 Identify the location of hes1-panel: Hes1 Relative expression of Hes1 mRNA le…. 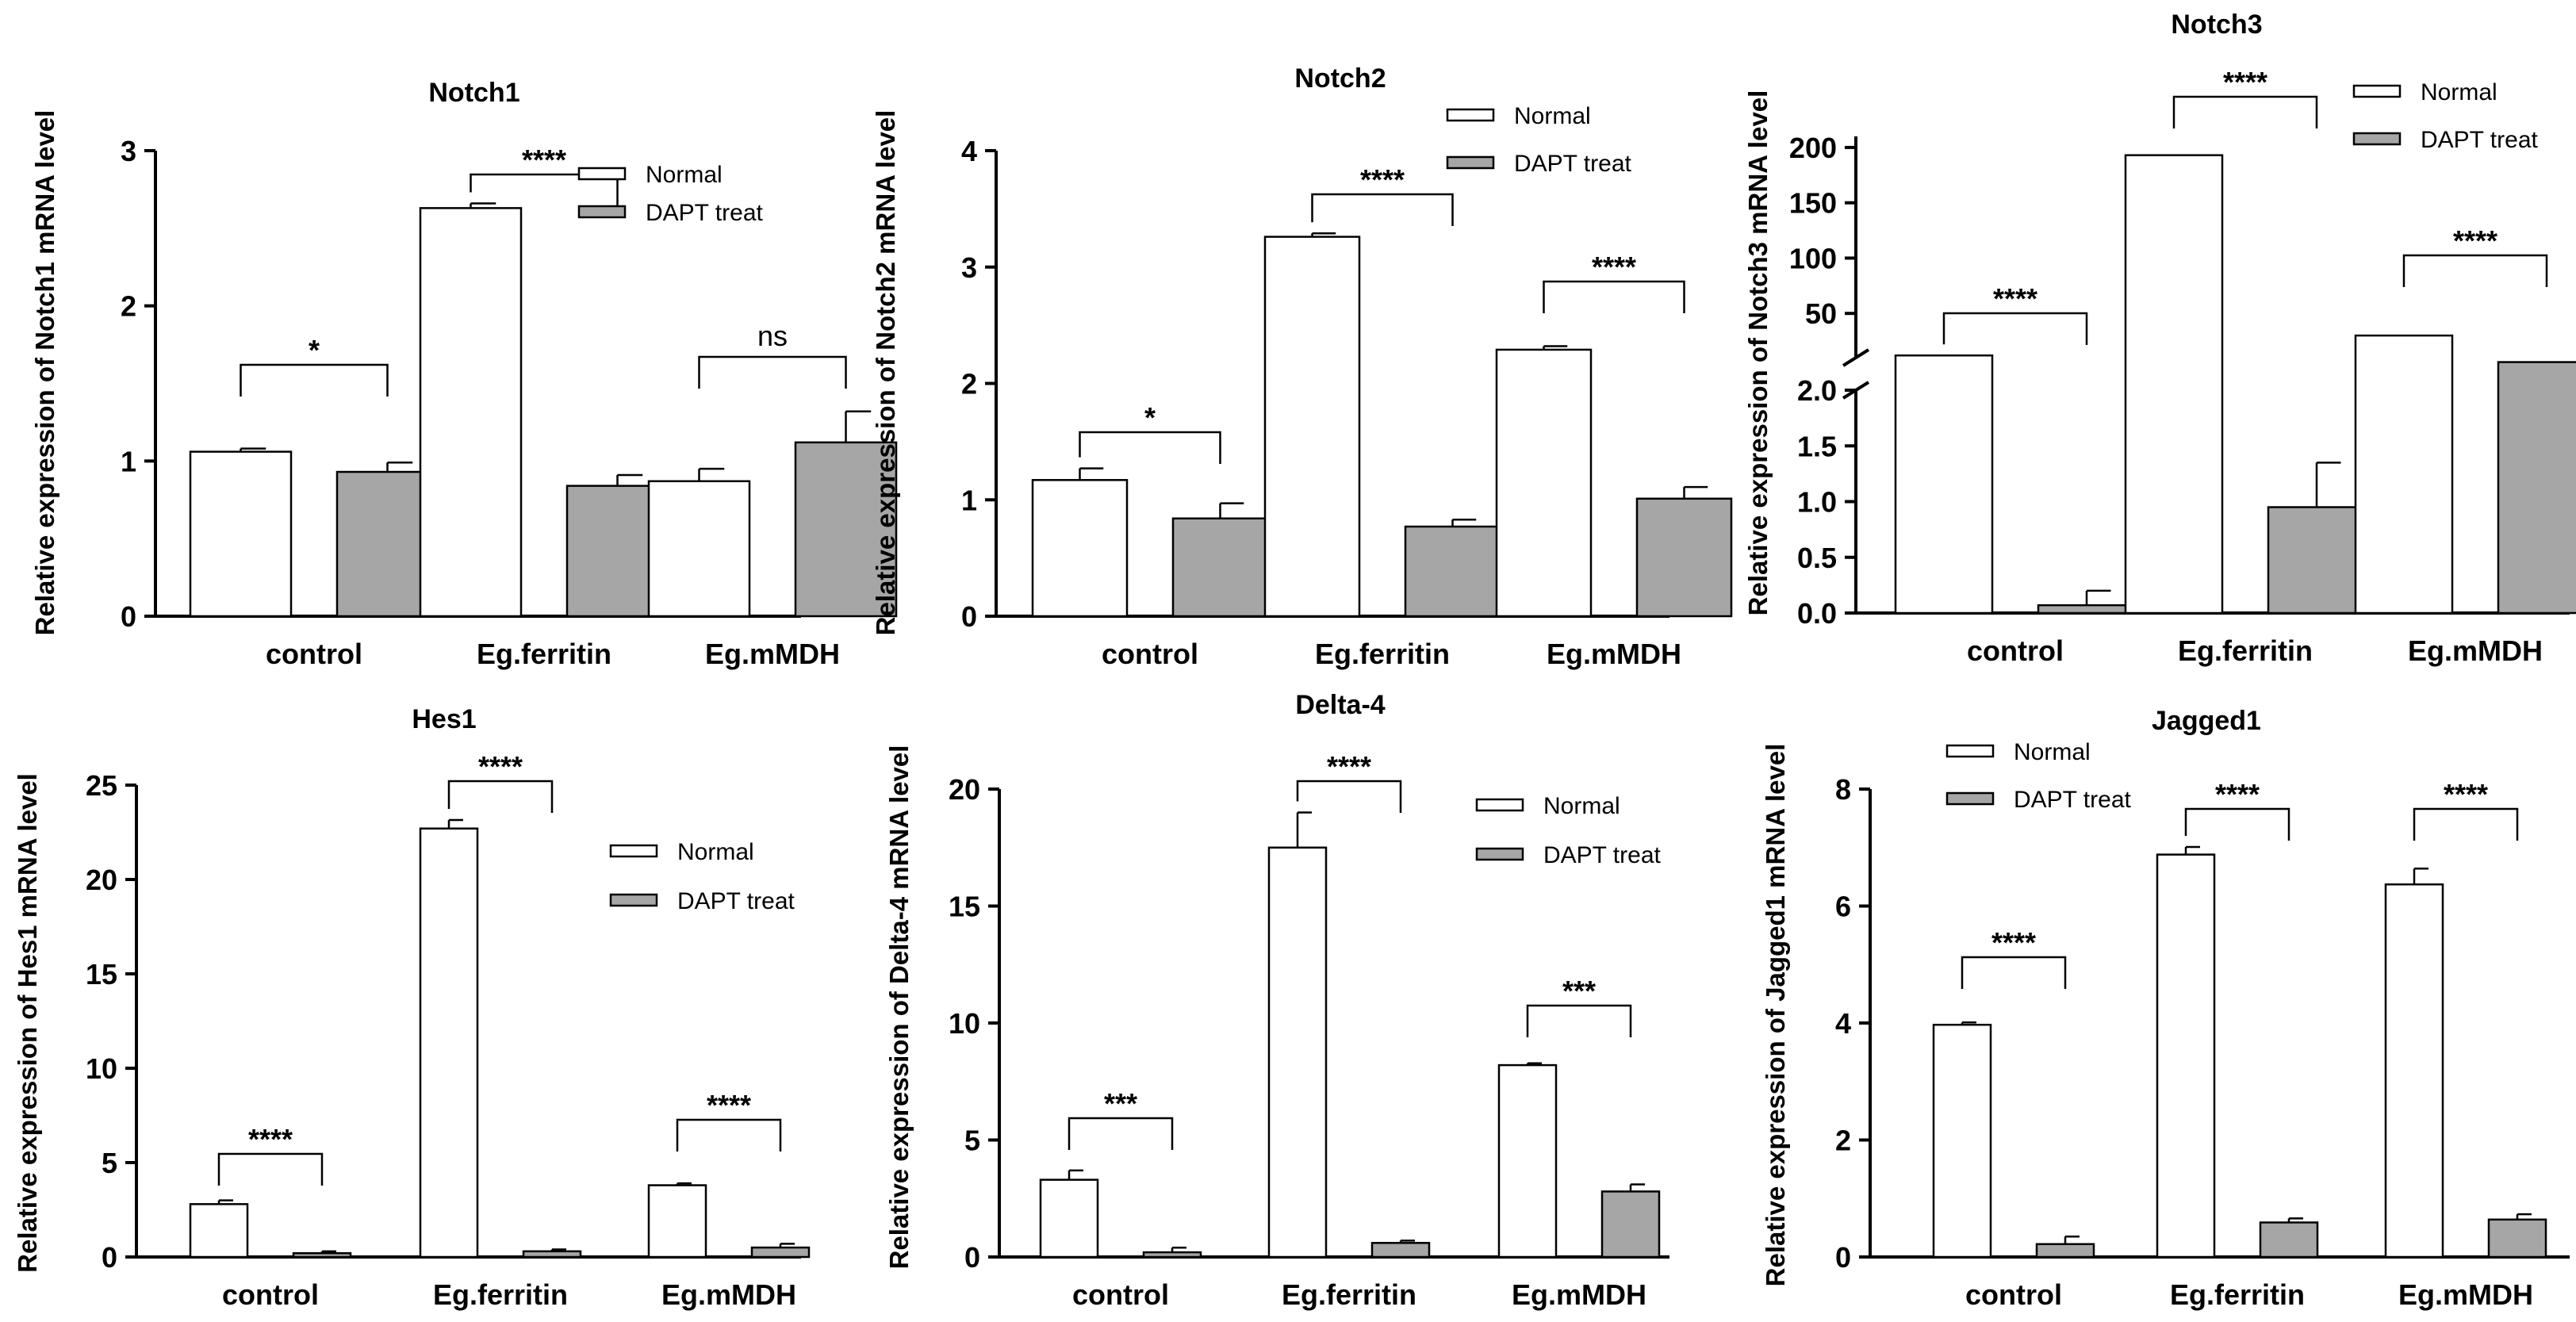
(412, 1008).